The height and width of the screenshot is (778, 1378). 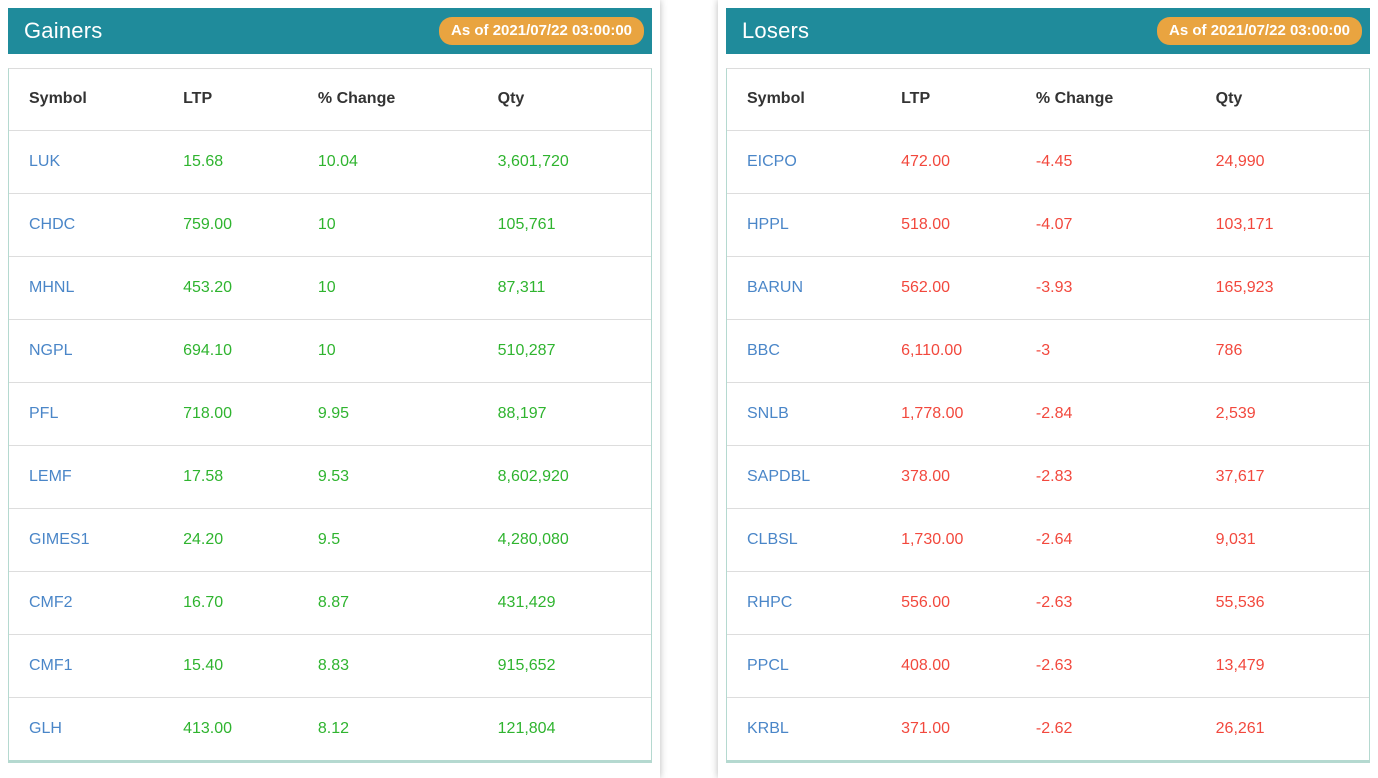 I want to click on qty-cell: 510,287, so click(x=564, y=351).